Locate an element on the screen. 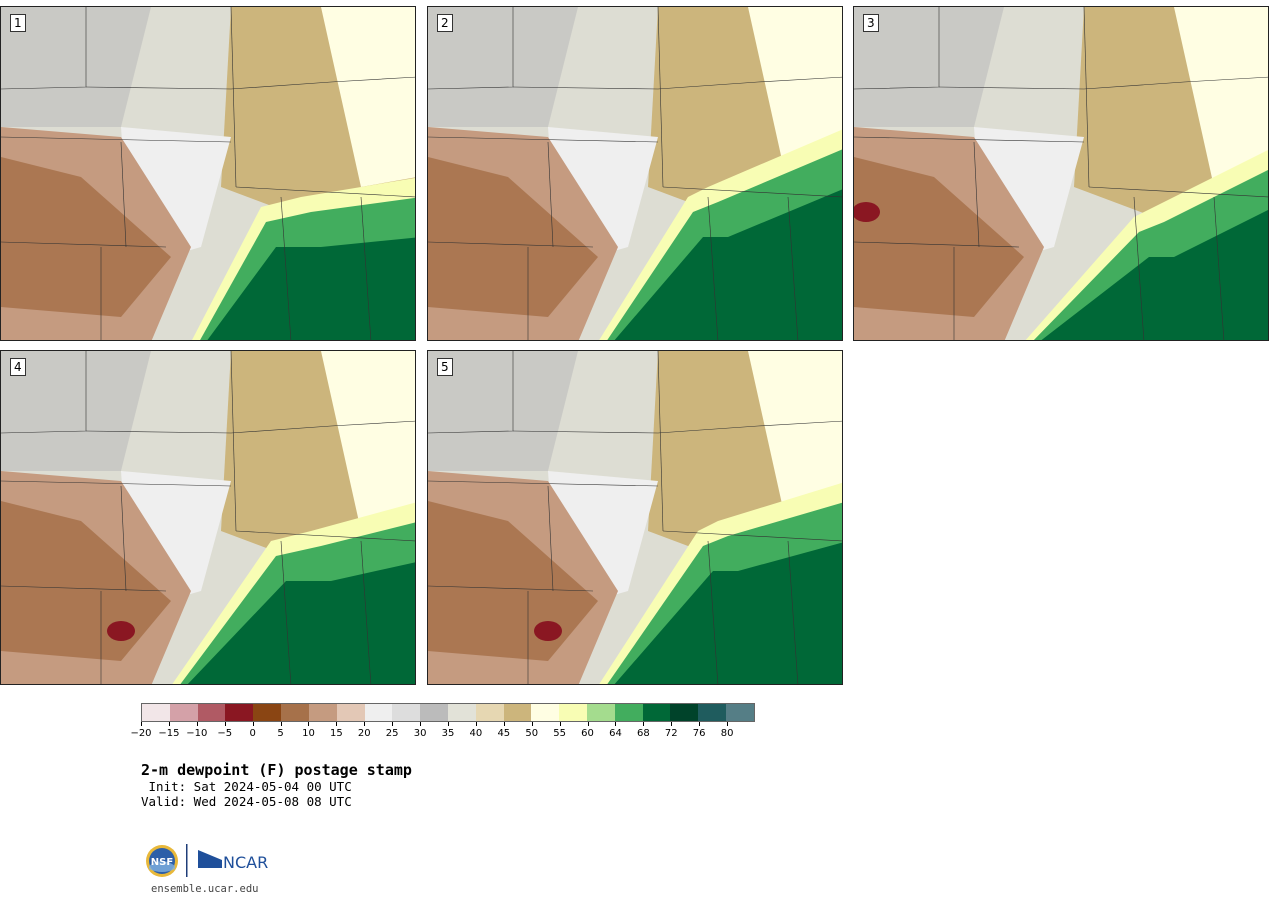 The height and width of the screenshot is (901, 1280). colorbar-tick-label: −15 is located at coordinates (169, 733).